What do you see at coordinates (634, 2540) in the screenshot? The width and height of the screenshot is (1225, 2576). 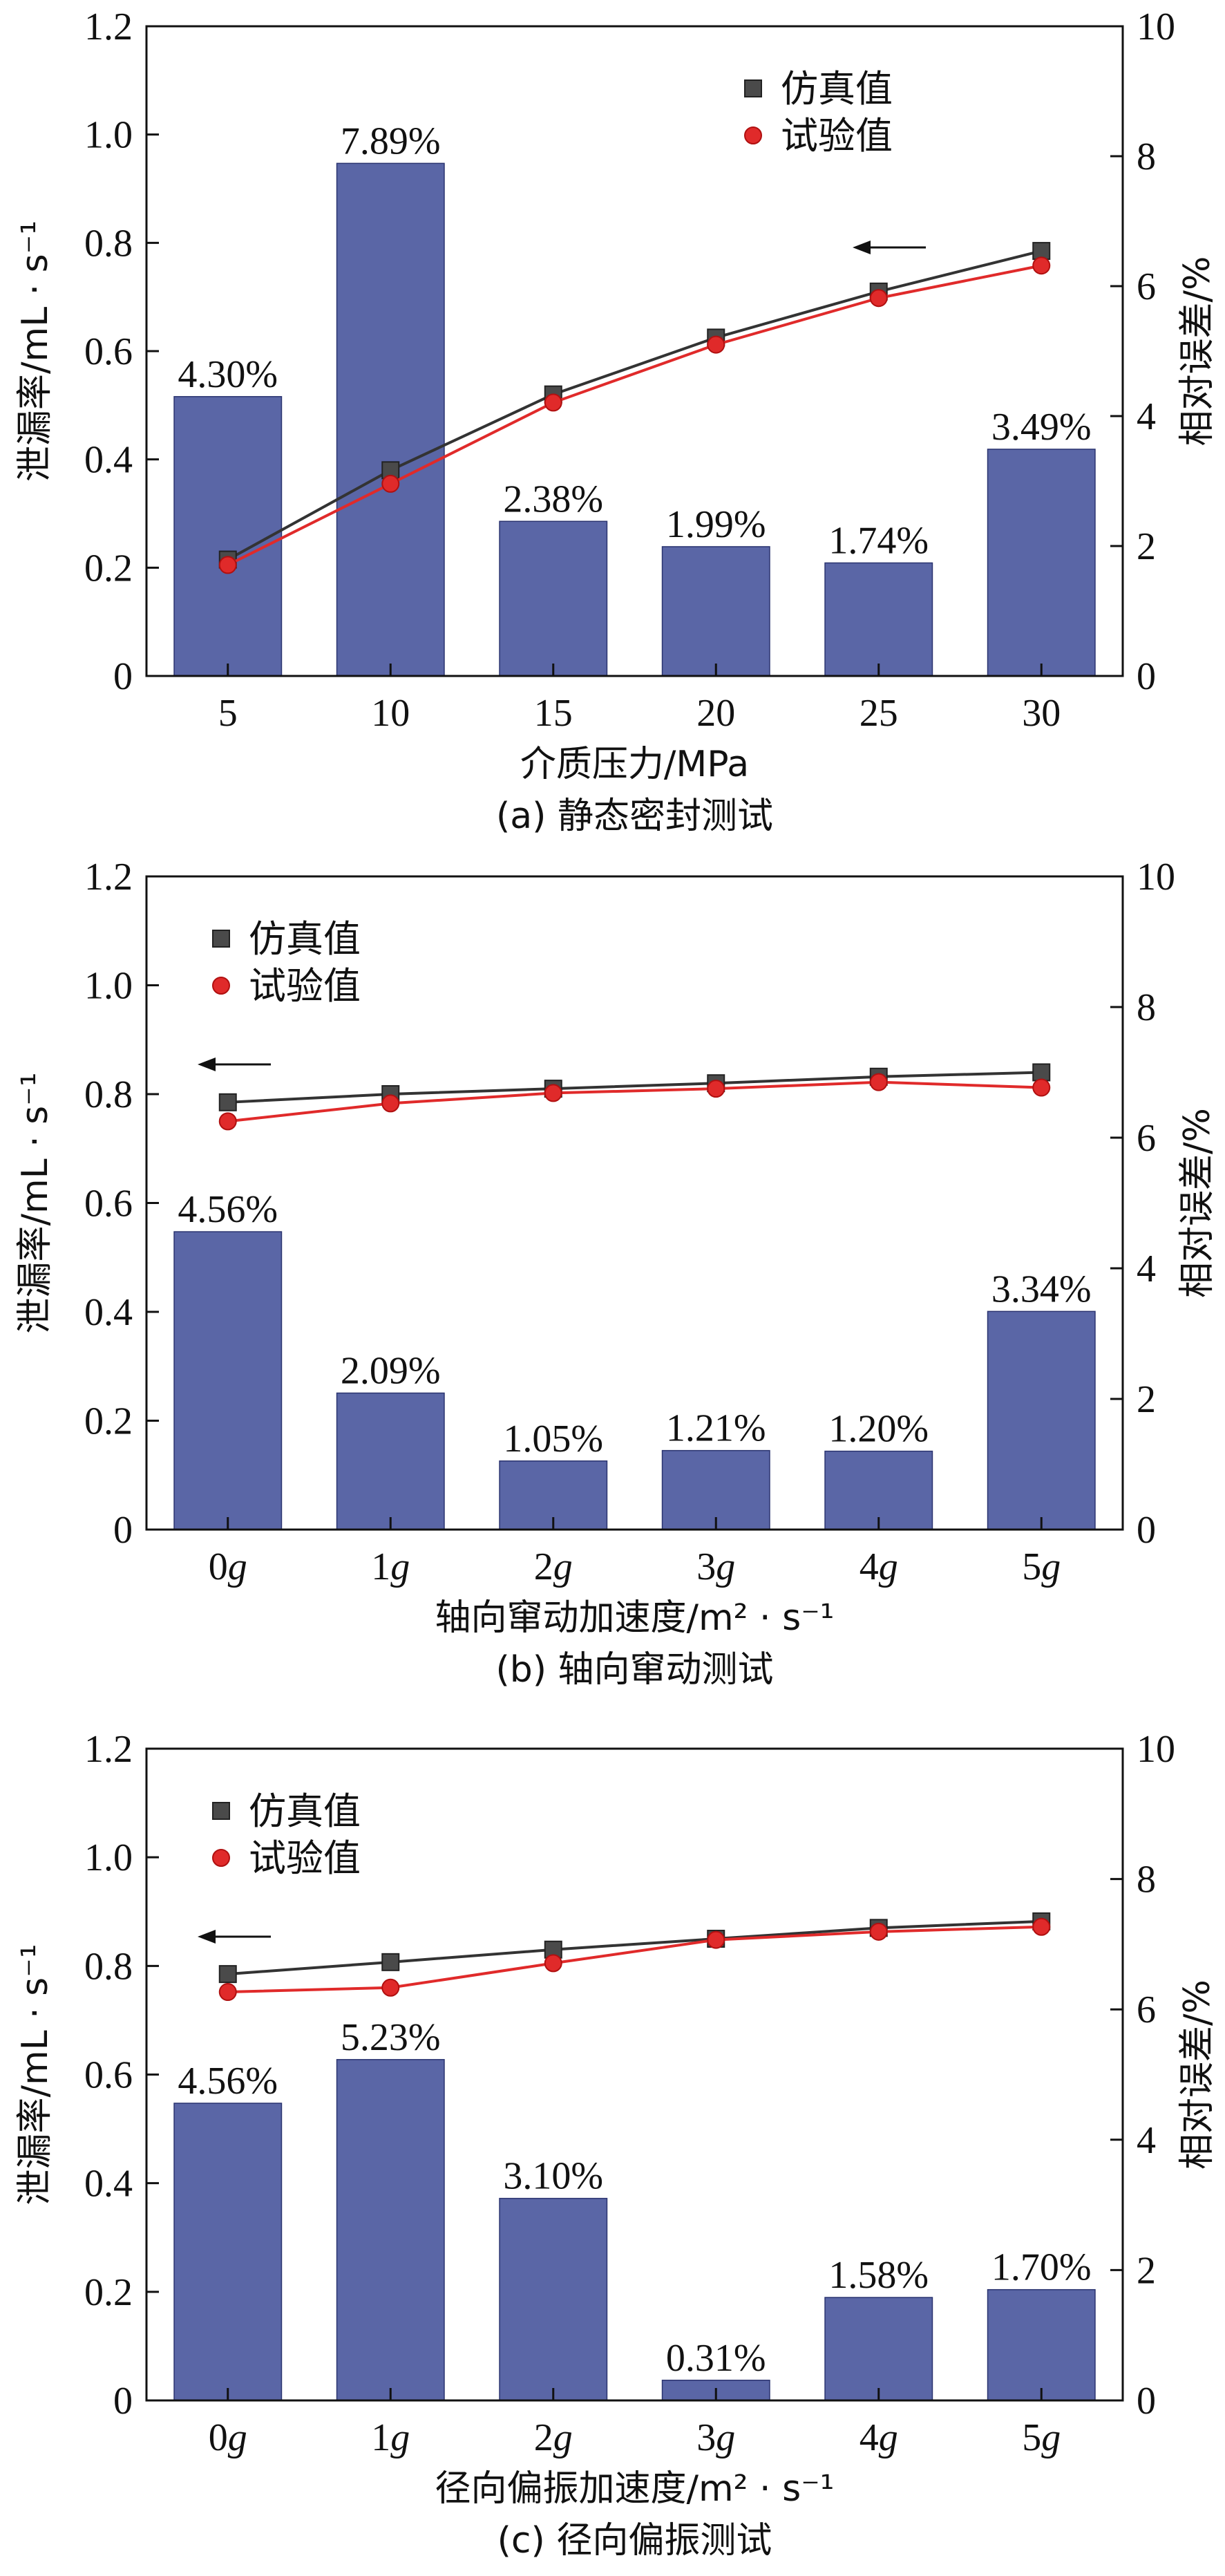 I see `panel-caption: (c) 径向偏振测试` at bounding box center [634, 2540].